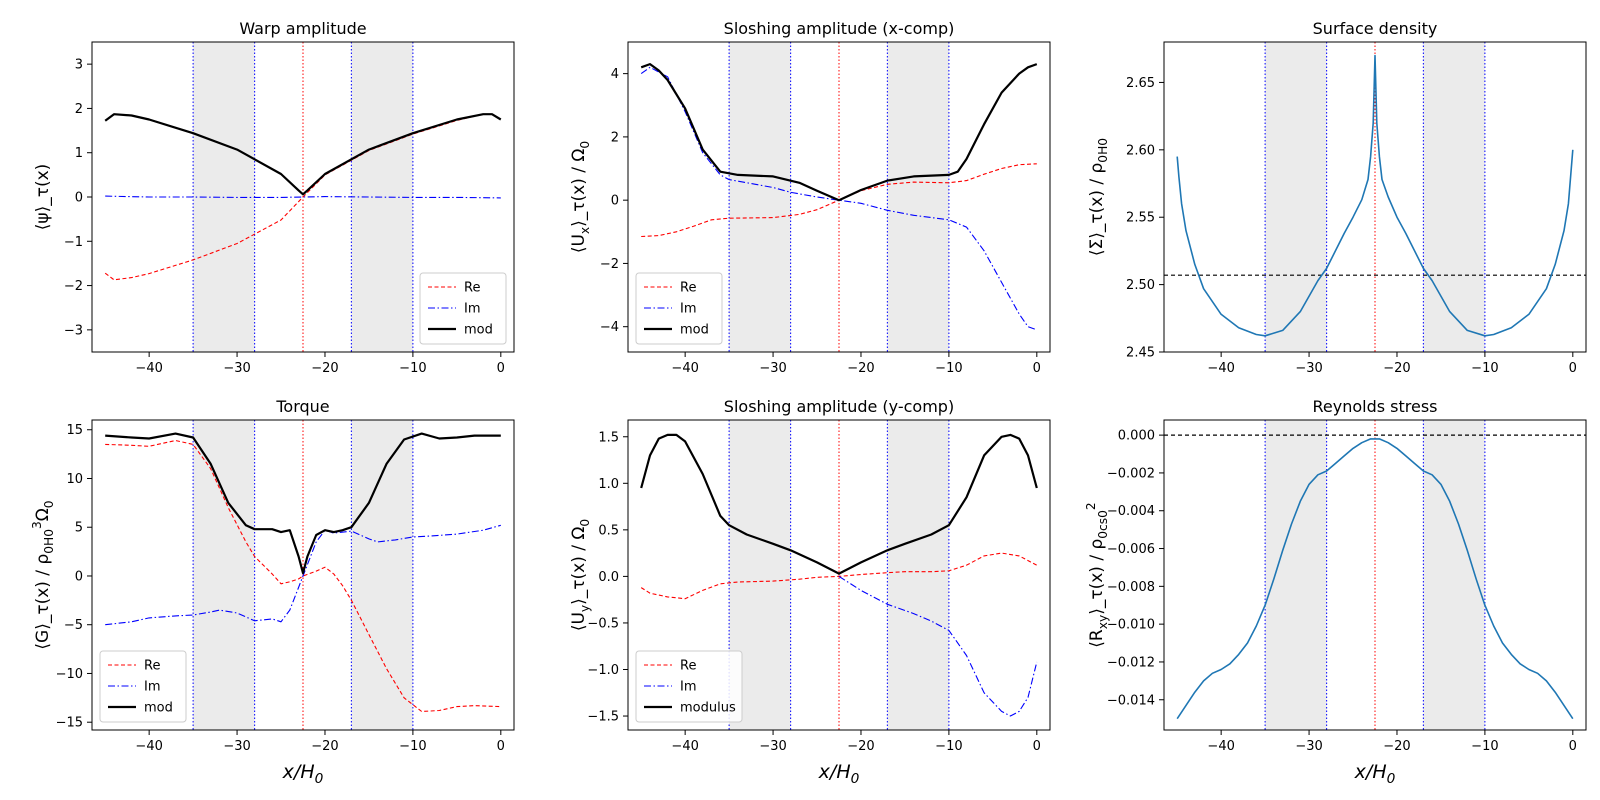 This screenshot has height=800, width=1600. What do you see at coordinates (1131, 700) in the screenshot?
I see `y-tick-label: −0.014` at bounding box center [1131, 700].